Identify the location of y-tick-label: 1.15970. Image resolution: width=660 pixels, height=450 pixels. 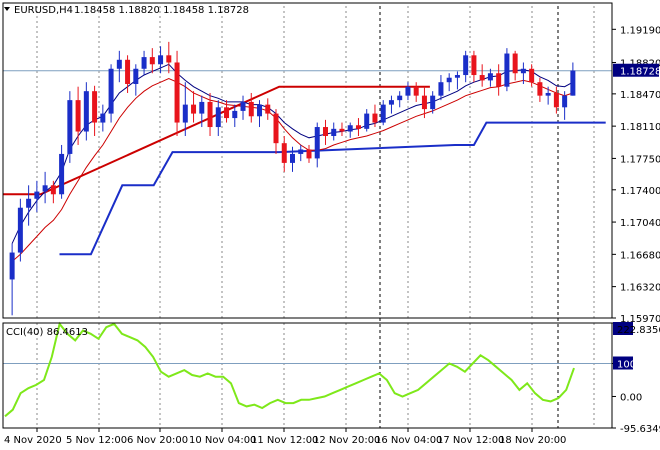
(640, 319).